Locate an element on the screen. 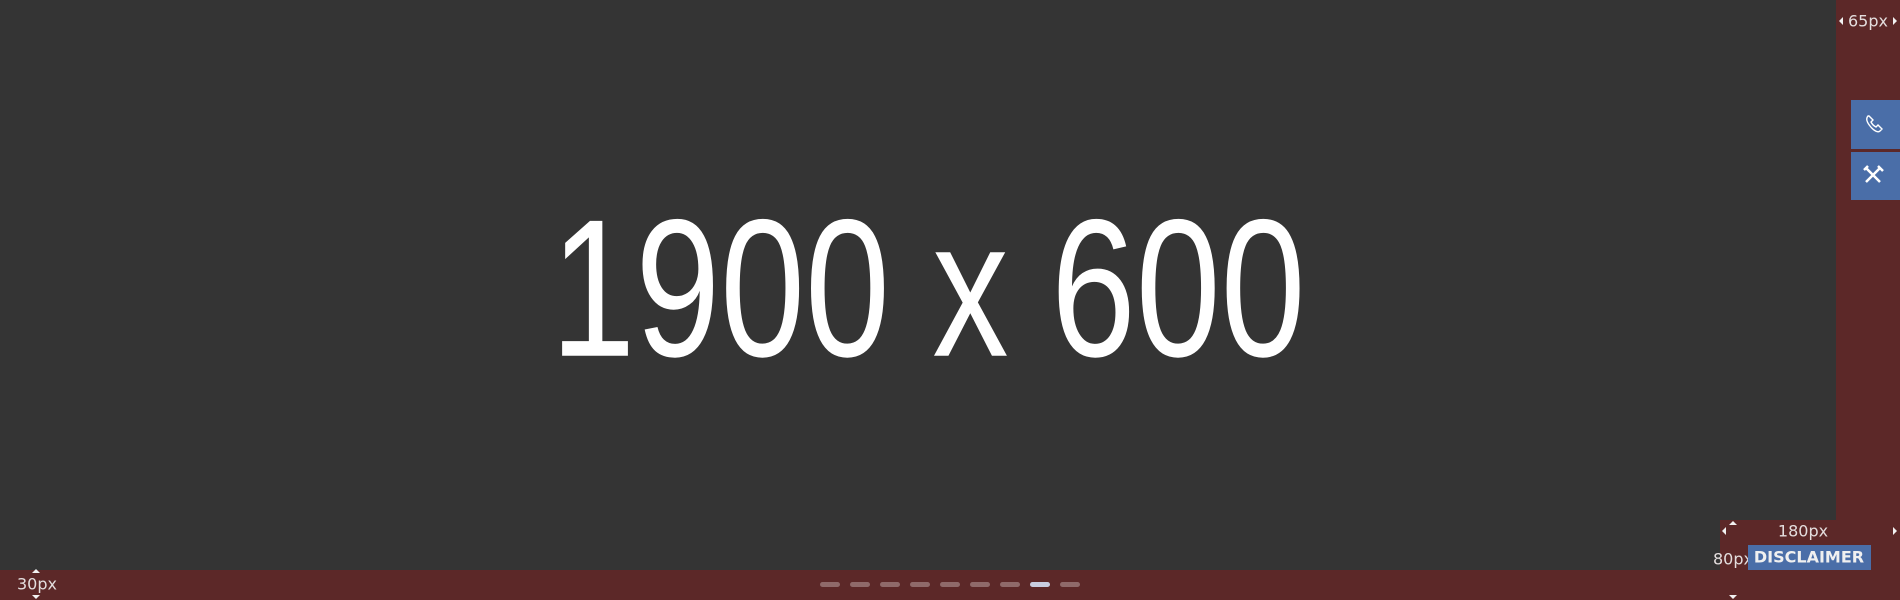 The height and width of the screenshot is (600, 1900). tools-button is located at coordinates (1875, 176).